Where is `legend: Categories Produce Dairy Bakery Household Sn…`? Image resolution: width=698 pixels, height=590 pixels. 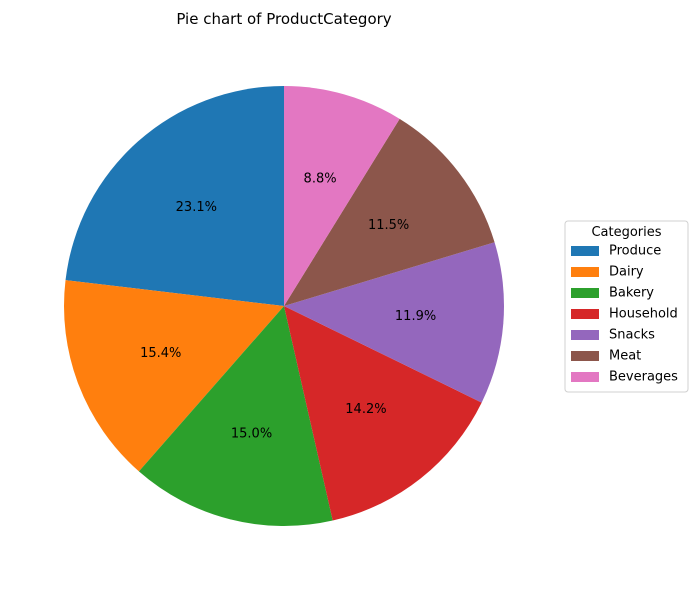 legend: Categories Produce Dairy Bakery Household Sn… is located at coordinates (626, 306).